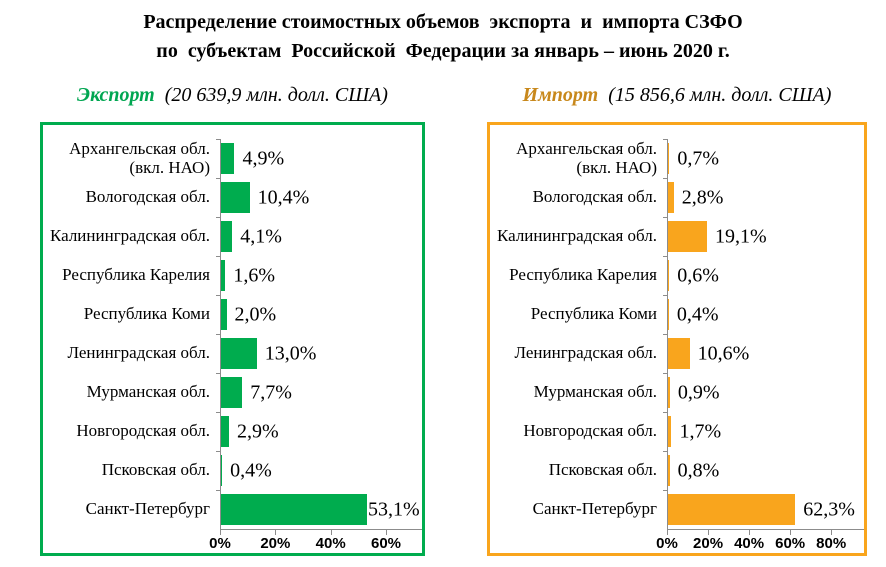 The image size is (886, 567). Describe the element at coordinates (677, 197) in the screenshot. I see `chart-row: Вологодская обл. 2,8%` at that location.